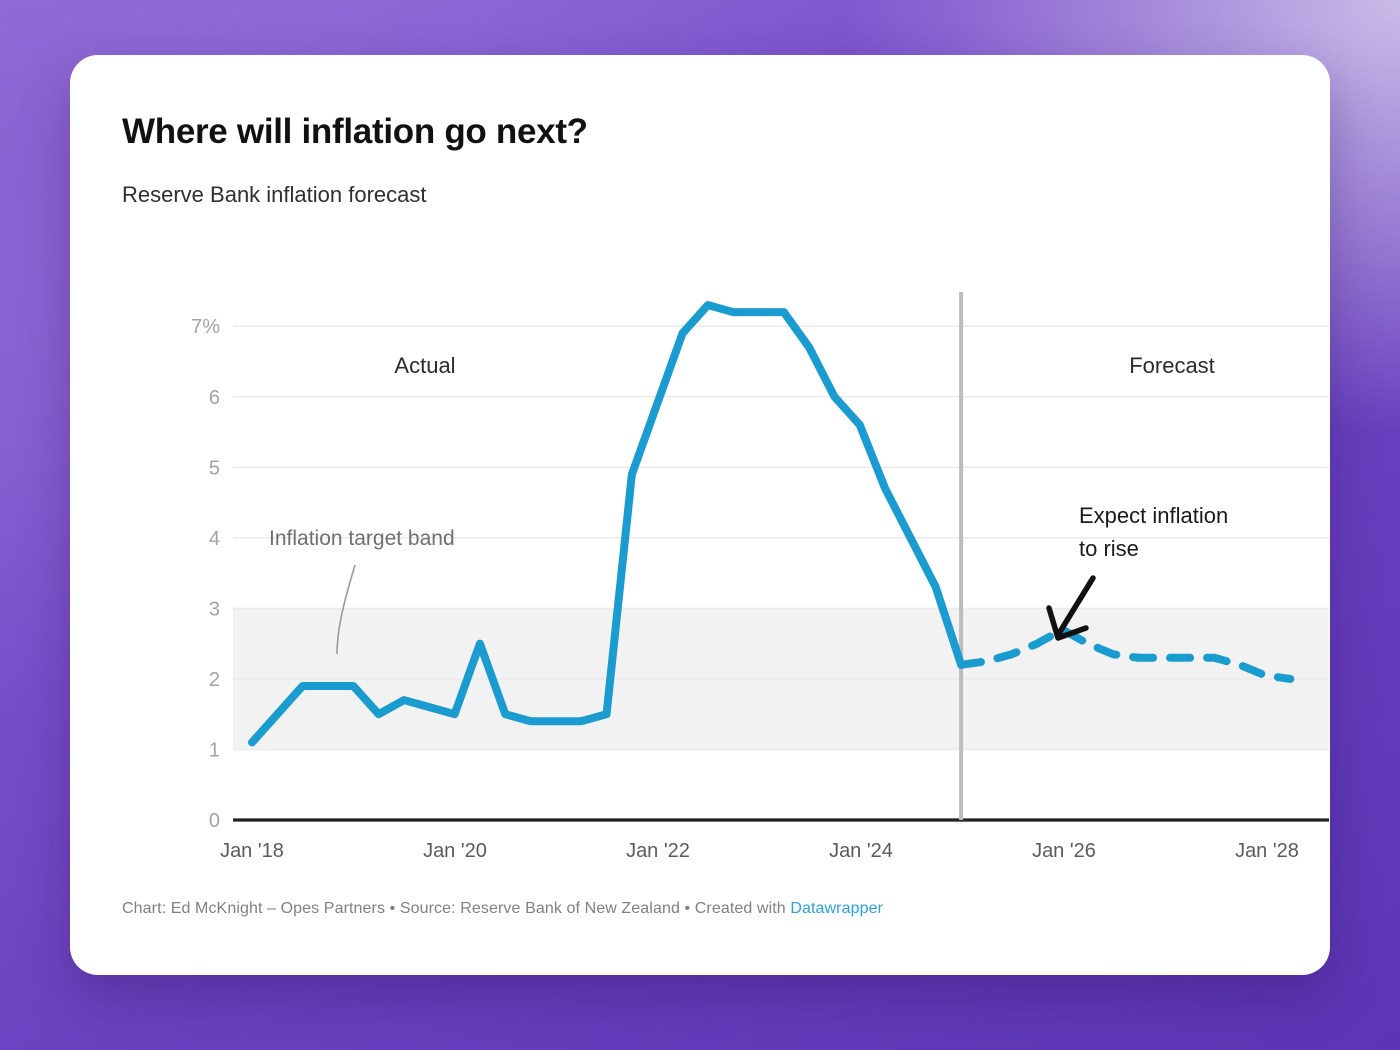 Image resolution: width=1400 pixels, height=1050 pixels. I want to click on series-line-forecast, so click(1126, 654).